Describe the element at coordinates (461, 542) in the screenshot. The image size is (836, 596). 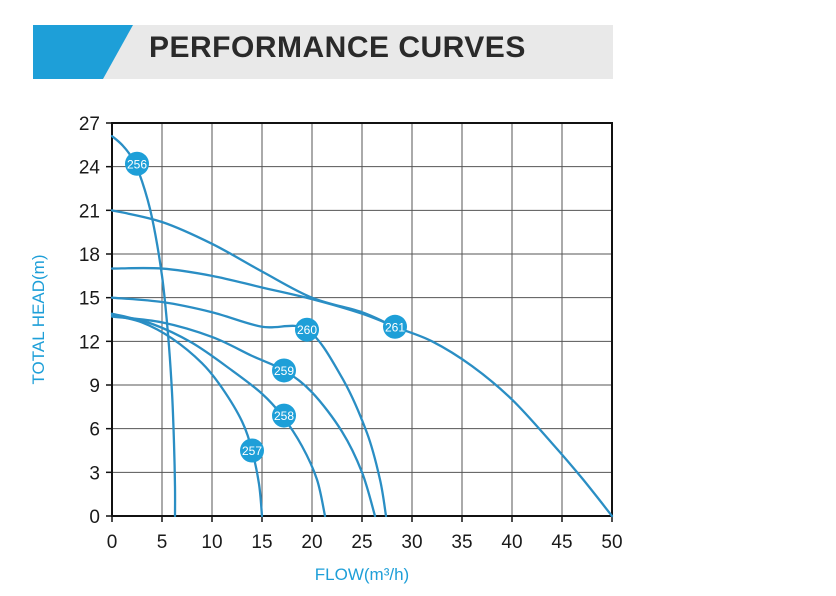
I see `x-tick-label: 35` at that location.